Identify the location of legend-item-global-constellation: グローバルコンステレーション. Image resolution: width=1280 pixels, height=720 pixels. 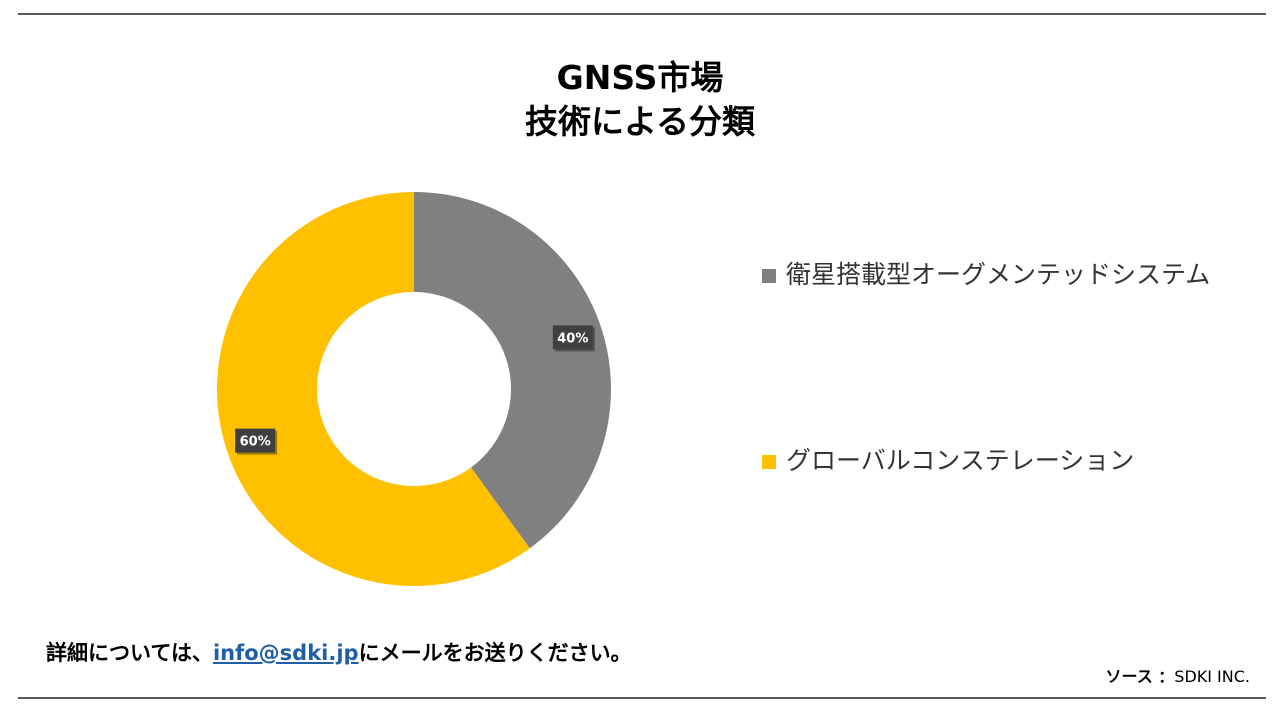
(997, 461).